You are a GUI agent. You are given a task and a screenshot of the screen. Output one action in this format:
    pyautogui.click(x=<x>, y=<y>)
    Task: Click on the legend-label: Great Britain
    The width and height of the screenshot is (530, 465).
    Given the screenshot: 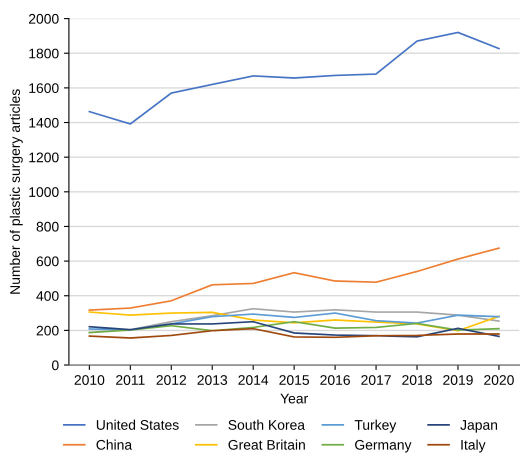 What is the action you would take?
    pyautogui.click(x=266, y=445)
    